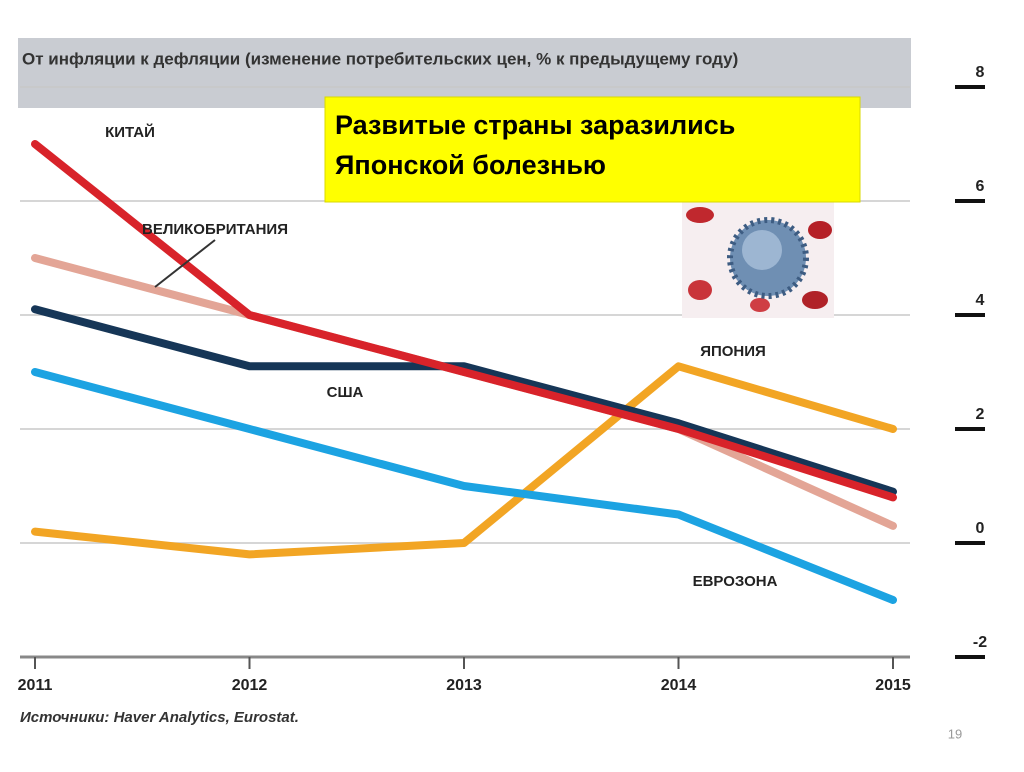 This screenshot has width=1024, height=772. What do you see at coordinates (185, 263) in the screenshot?
I see `leader-line` at bounding box center [185, 263].